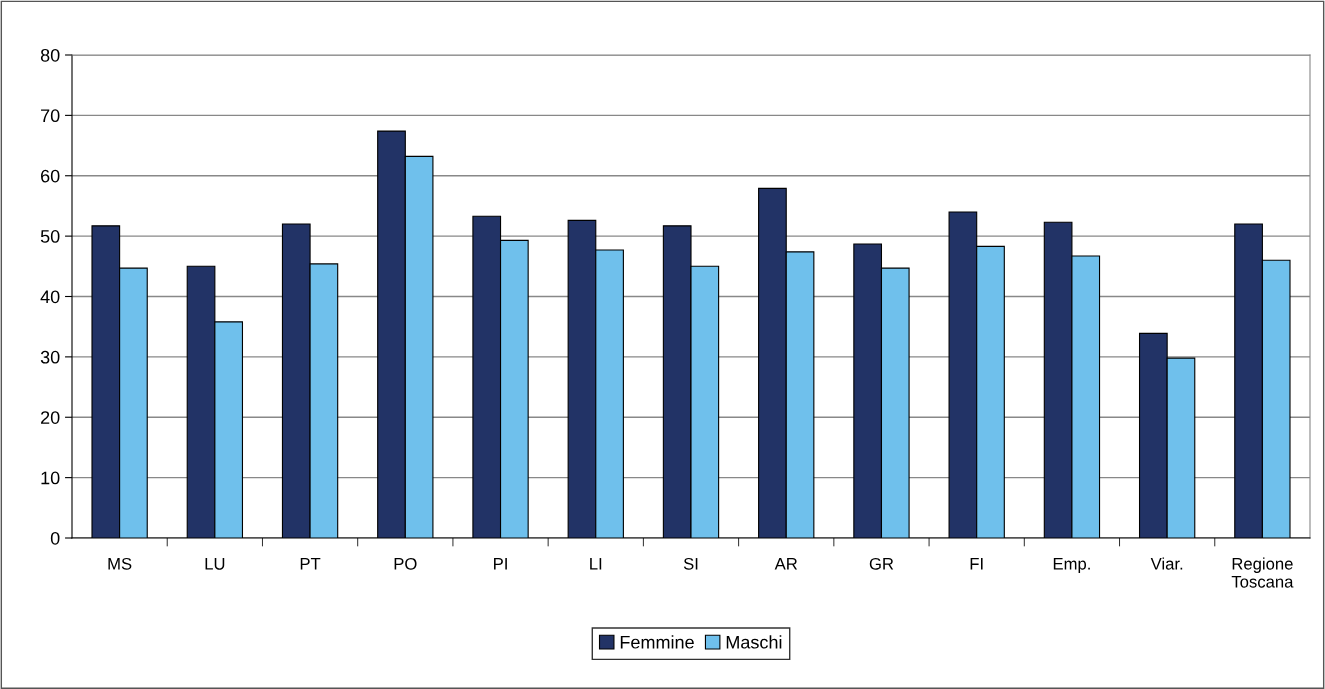  I want to click on x-tick-label: PI, so click(500, 564).